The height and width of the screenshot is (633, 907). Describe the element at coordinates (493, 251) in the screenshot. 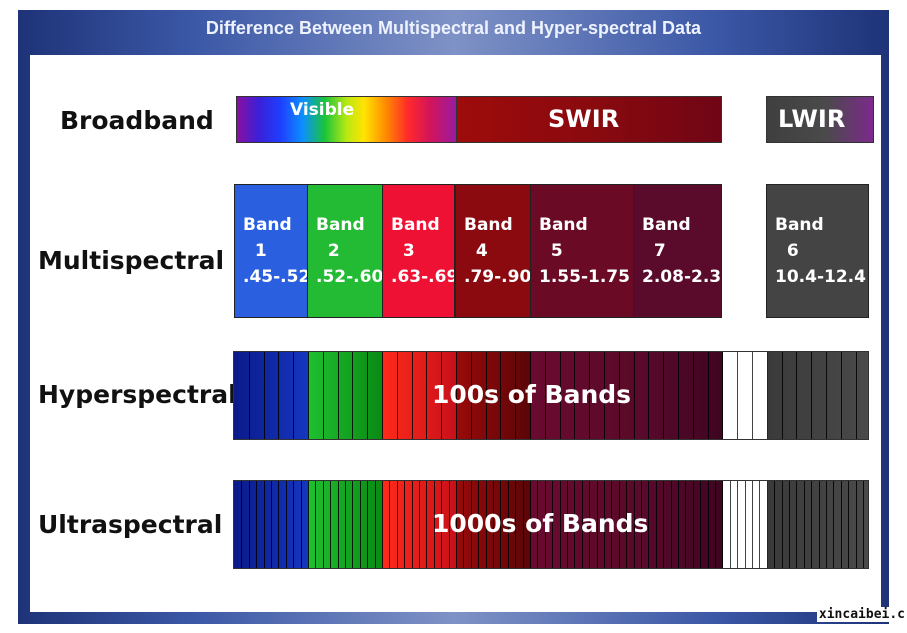

I see `band-4: Band 4 .79-.90` at that location.